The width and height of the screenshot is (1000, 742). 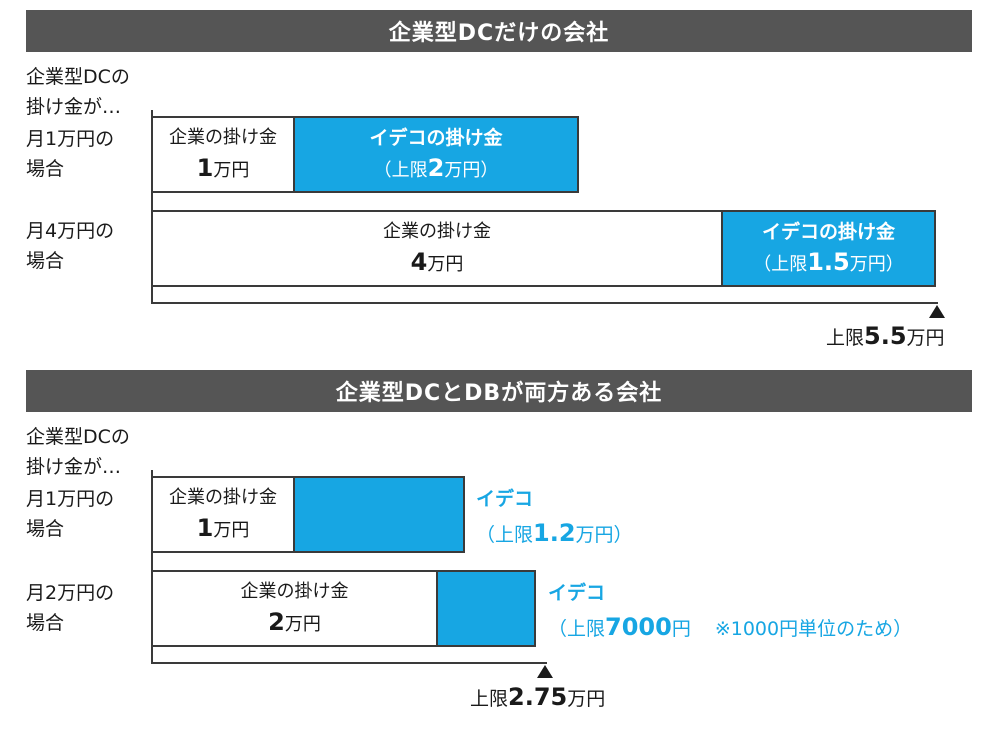 I want to click on section1-row2-ideco-box: イデコの掛け金 （上限1.5万円）, so click(x=828, y=248).